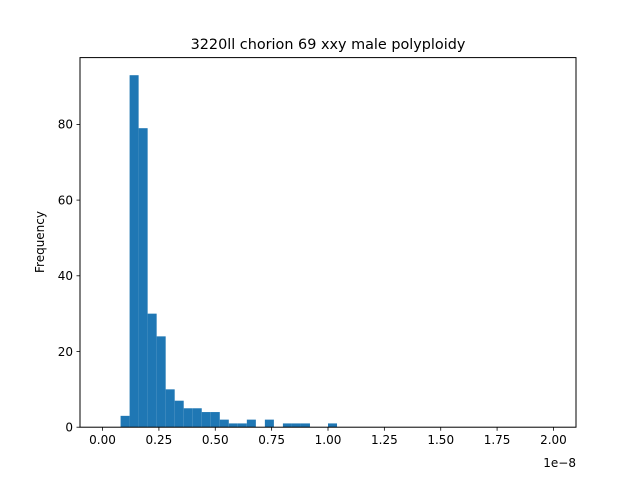 The width and height of the screenshot is (640, 480). What do you see at coordinates (65, 276) in the screenshot?
I see `y-tick-label: 40` at bounding box center [65, 276].